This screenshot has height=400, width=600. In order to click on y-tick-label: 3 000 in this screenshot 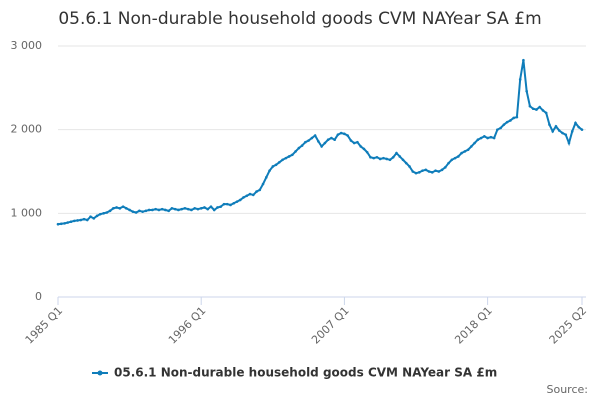, I will do `click(27, 45)`.